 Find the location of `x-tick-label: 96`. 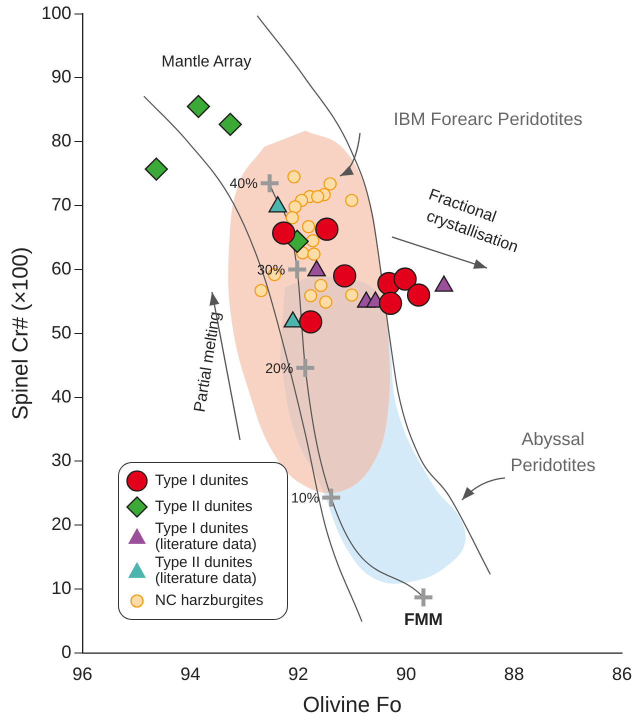

x-tick-label: 96 is located at coordinates (82, 674).